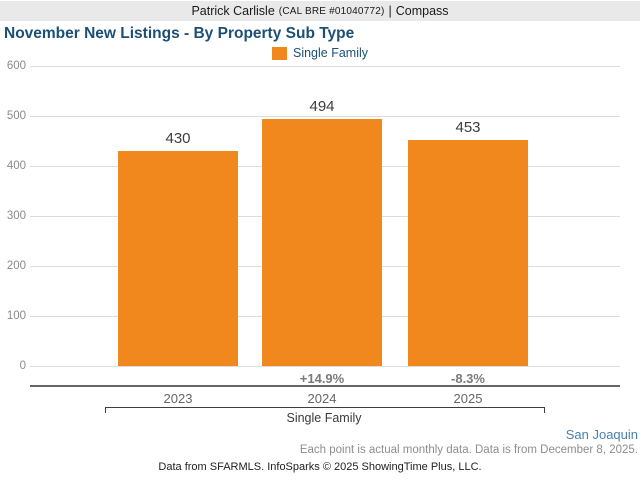  Describe the element at coordinates (325, 410) in the screenshot. I see `group-bracket` at that location.